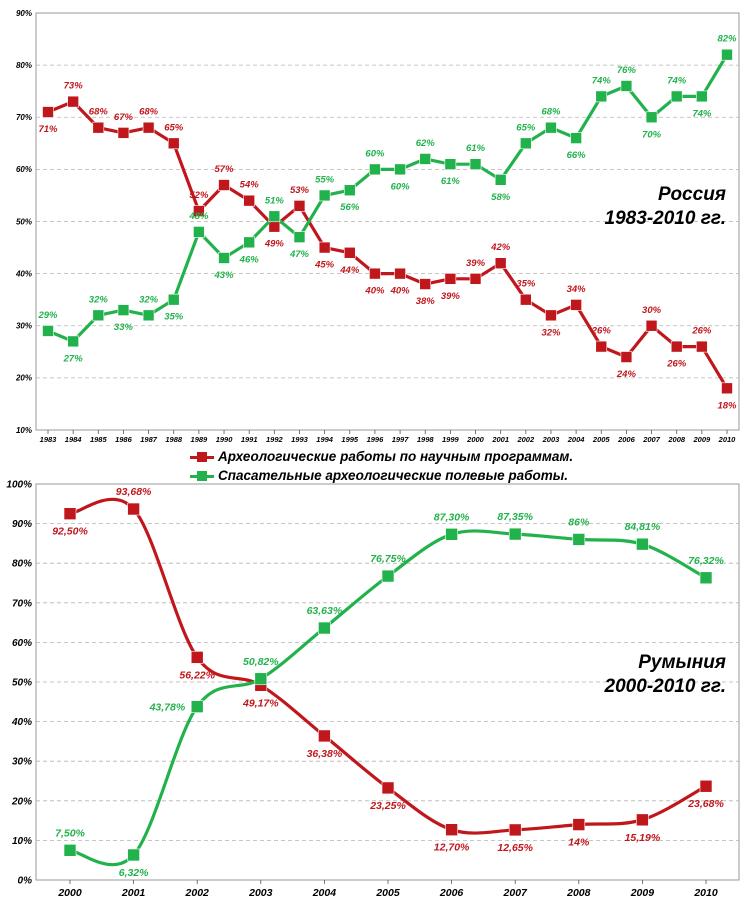 The image size is (745, 903). What do you see at coordinates (48, 129) in the screenshot?
I see `russia-red-data-label: 71%` at bounding box center [48, 129].